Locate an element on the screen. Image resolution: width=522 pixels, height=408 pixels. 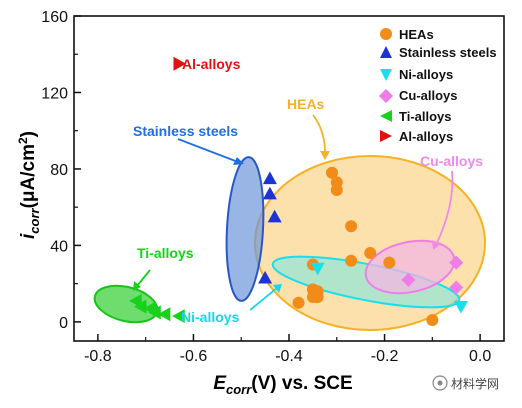
y-tick-label: 120 is located at coordinates (54, 93).